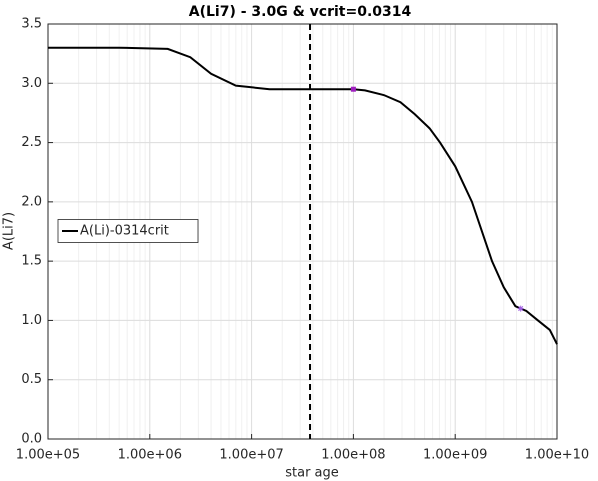 Image resolution: width=598 pixels, height=481 pixels. I want to click on legend-label: A(Li)-0314crit, so click(124, 231).